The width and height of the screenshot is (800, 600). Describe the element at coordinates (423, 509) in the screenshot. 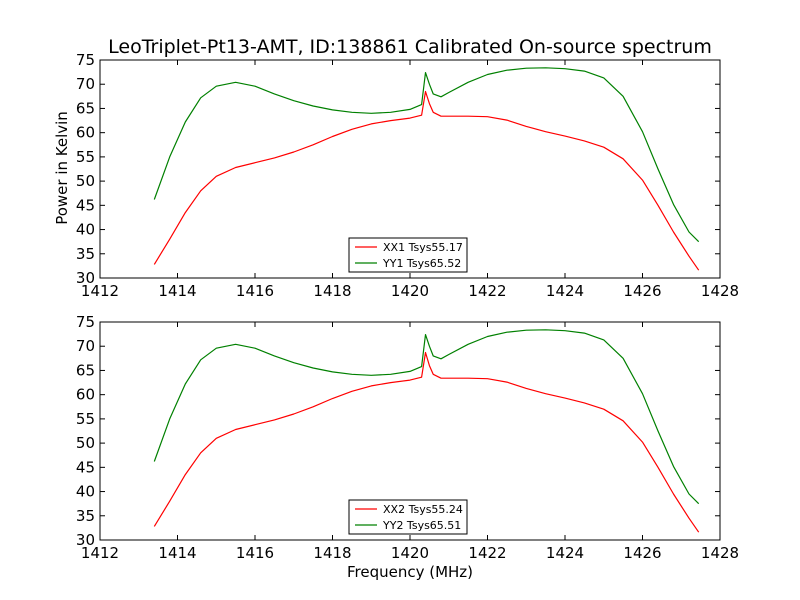

I see `legend-entry: XX2 Tsys55.24` at that location.